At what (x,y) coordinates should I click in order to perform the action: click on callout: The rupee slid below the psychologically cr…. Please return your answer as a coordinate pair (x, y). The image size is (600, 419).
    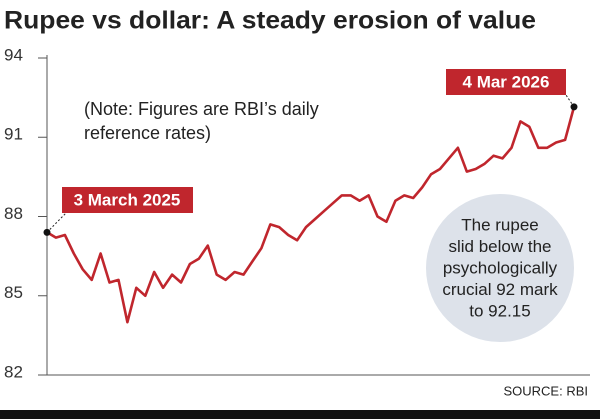
    Looking at the image, I should click on (500, 267).